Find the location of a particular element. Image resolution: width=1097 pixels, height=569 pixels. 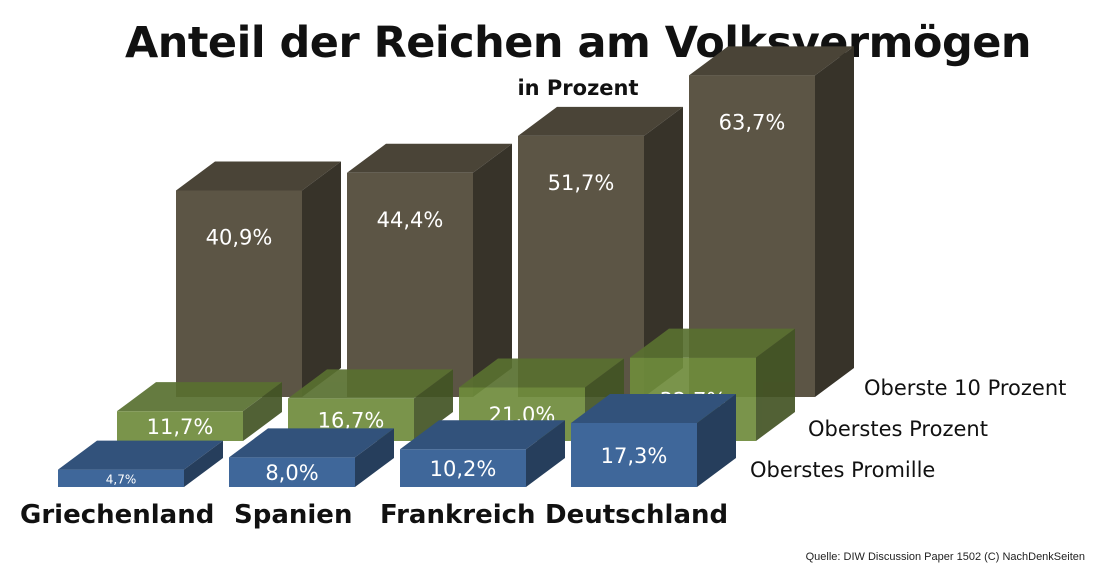

series-label-top01: Oberstes Promille is located at coordinates (843, 470).